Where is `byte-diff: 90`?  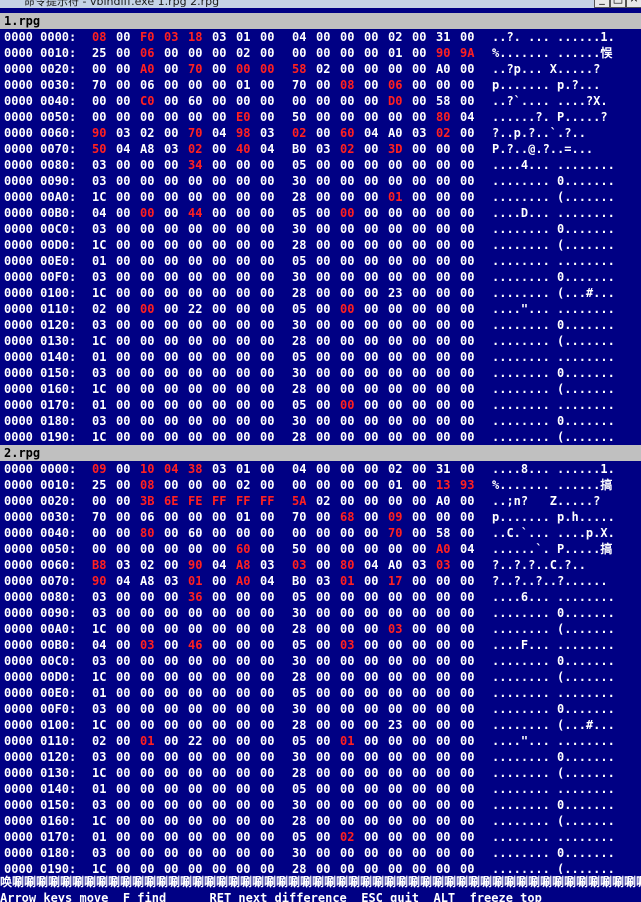 byte-diff: 90 is located at coordinates (443, 53).